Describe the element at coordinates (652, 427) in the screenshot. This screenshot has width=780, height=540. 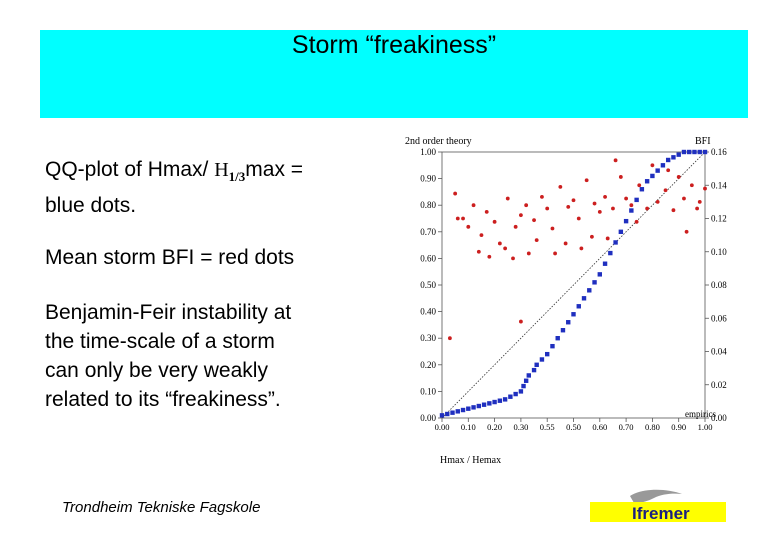
I see `x-tick-label: 0.80` at that location.